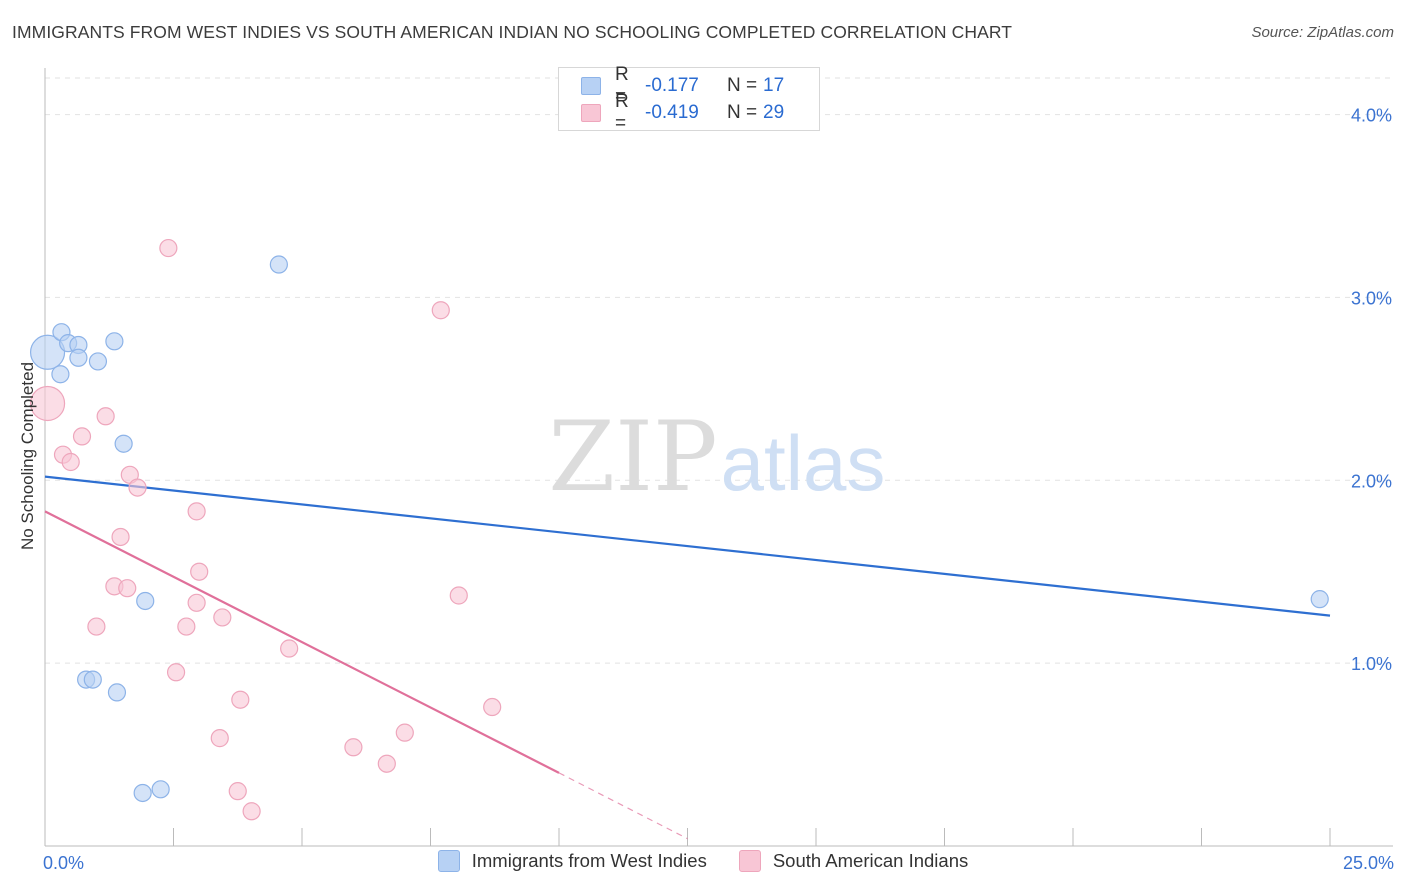 Image resolution: width=1406 pixels, height=892 pixels. I want to click on x-tick-label-min: 0.0%, so click(63, 863).